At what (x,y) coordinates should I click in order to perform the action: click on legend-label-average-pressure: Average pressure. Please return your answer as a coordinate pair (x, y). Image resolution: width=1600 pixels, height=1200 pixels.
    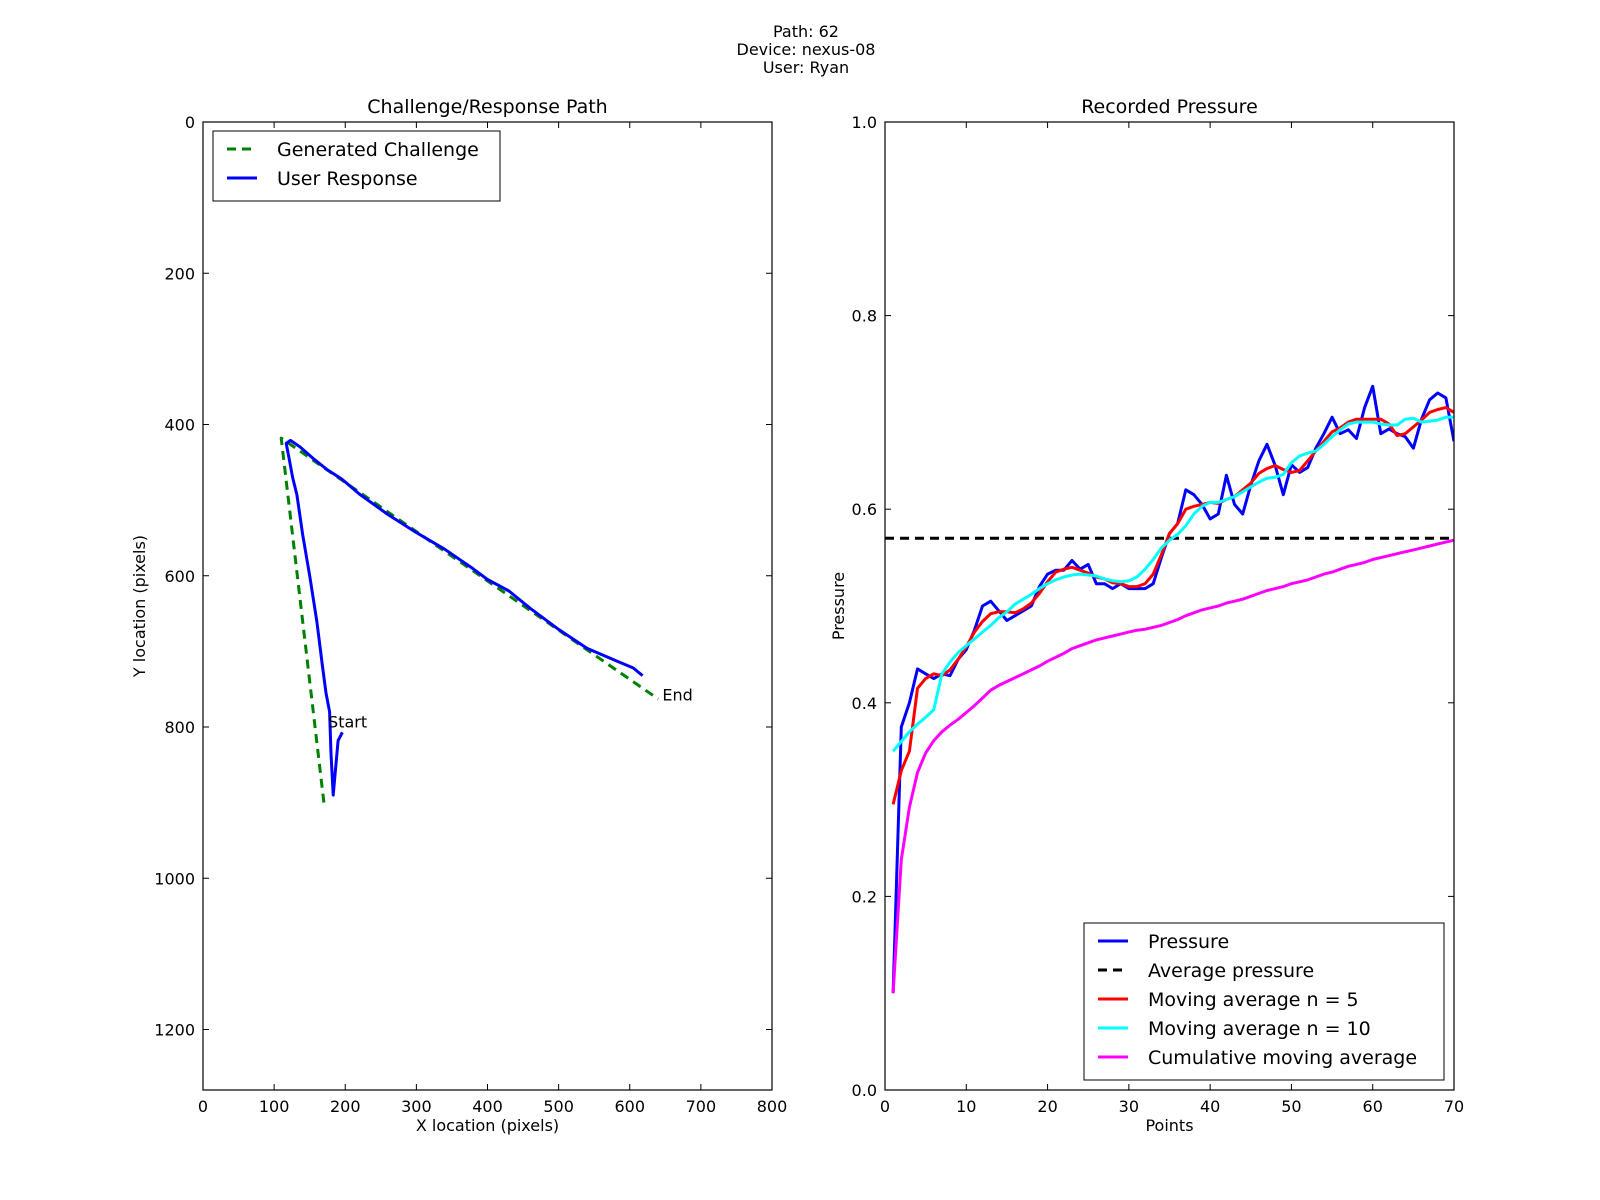
    Looking at the image, I should click on (1231, 971).